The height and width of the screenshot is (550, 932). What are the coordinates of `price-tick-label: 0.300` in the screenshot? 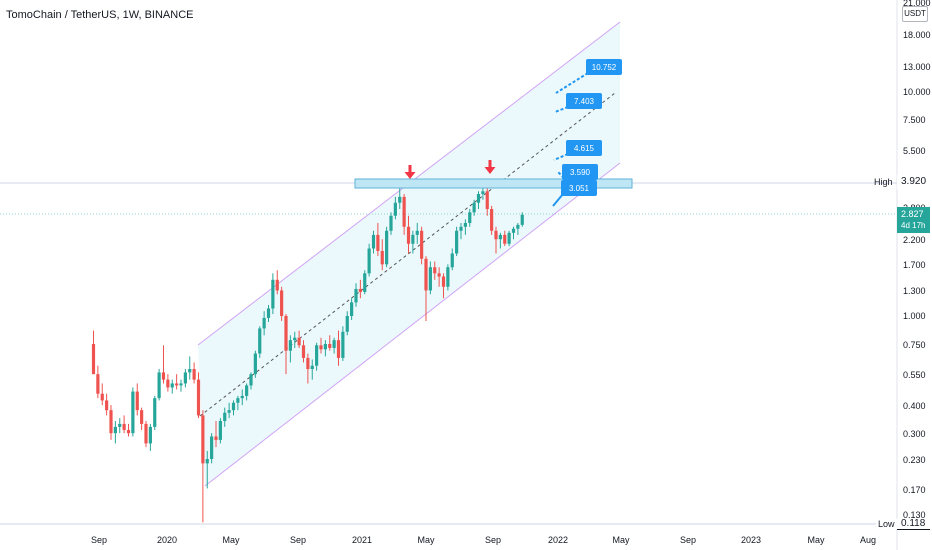 It's located at (914, 434).